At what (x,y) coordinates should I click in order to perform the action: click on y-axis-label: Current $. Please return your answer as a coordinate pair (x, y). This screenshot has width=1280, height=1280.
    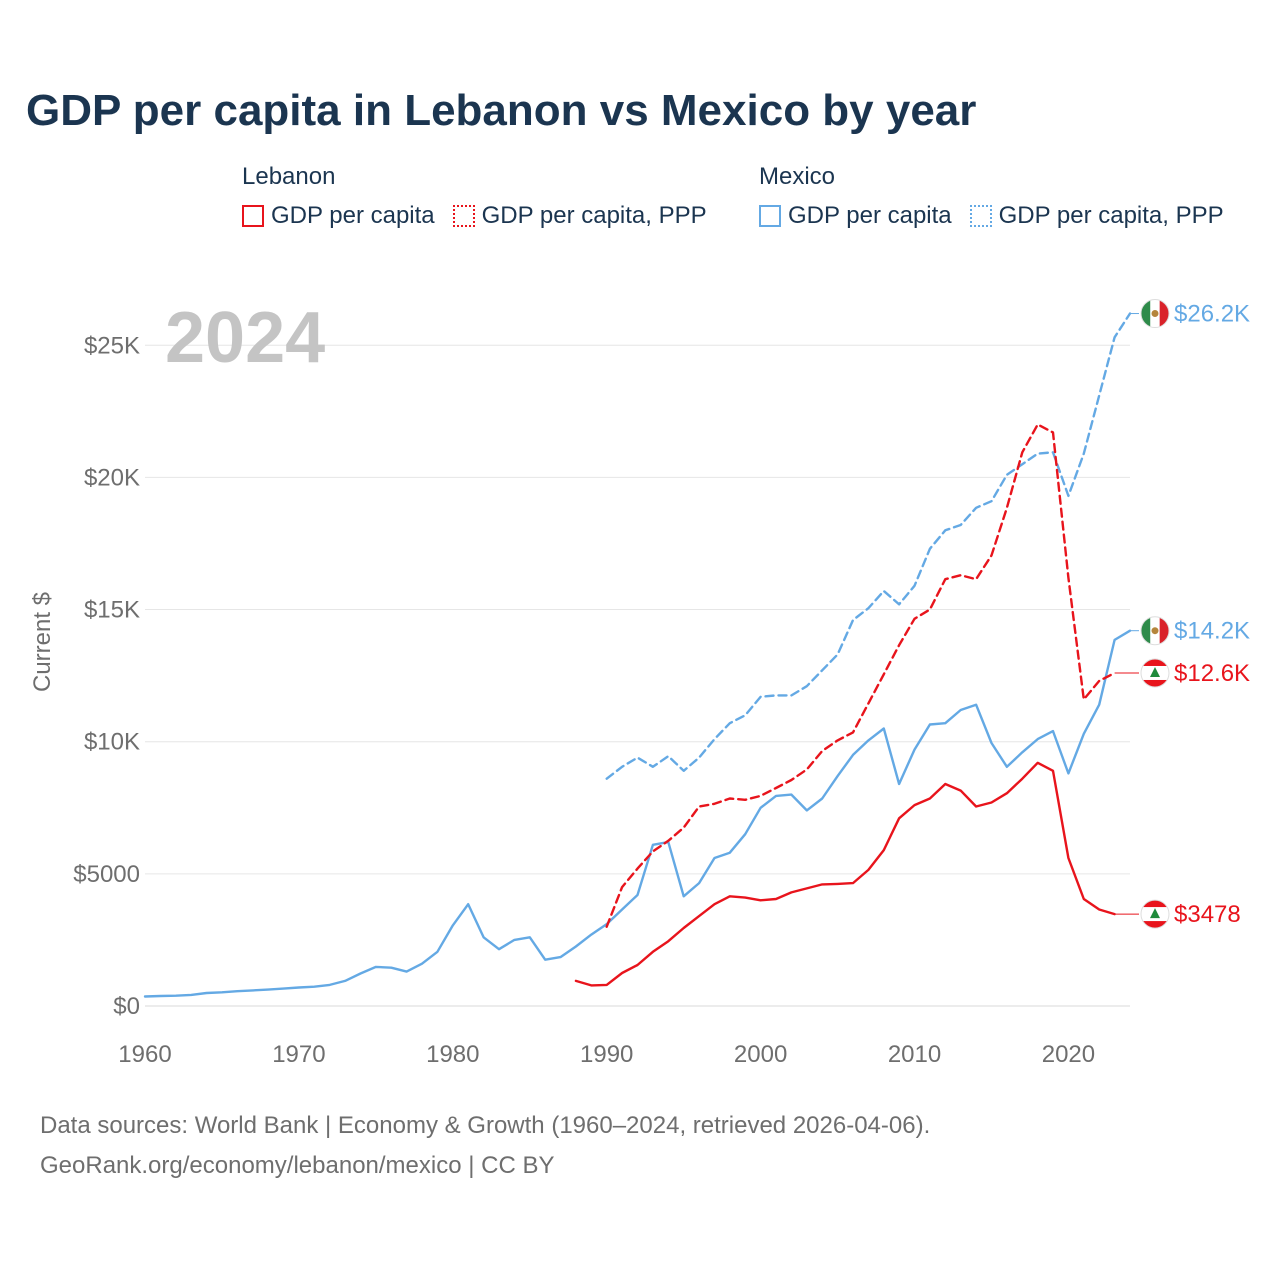
    Looking at the image, I should click on (42, 642).